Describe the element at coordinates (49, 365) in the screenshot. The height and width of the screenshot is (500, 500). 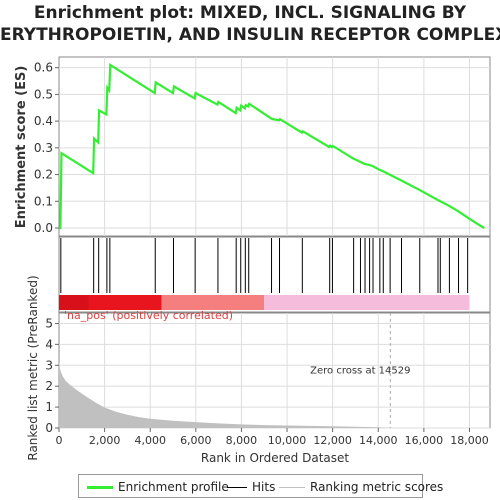
I see `metric-tick-label: 3` at that location.